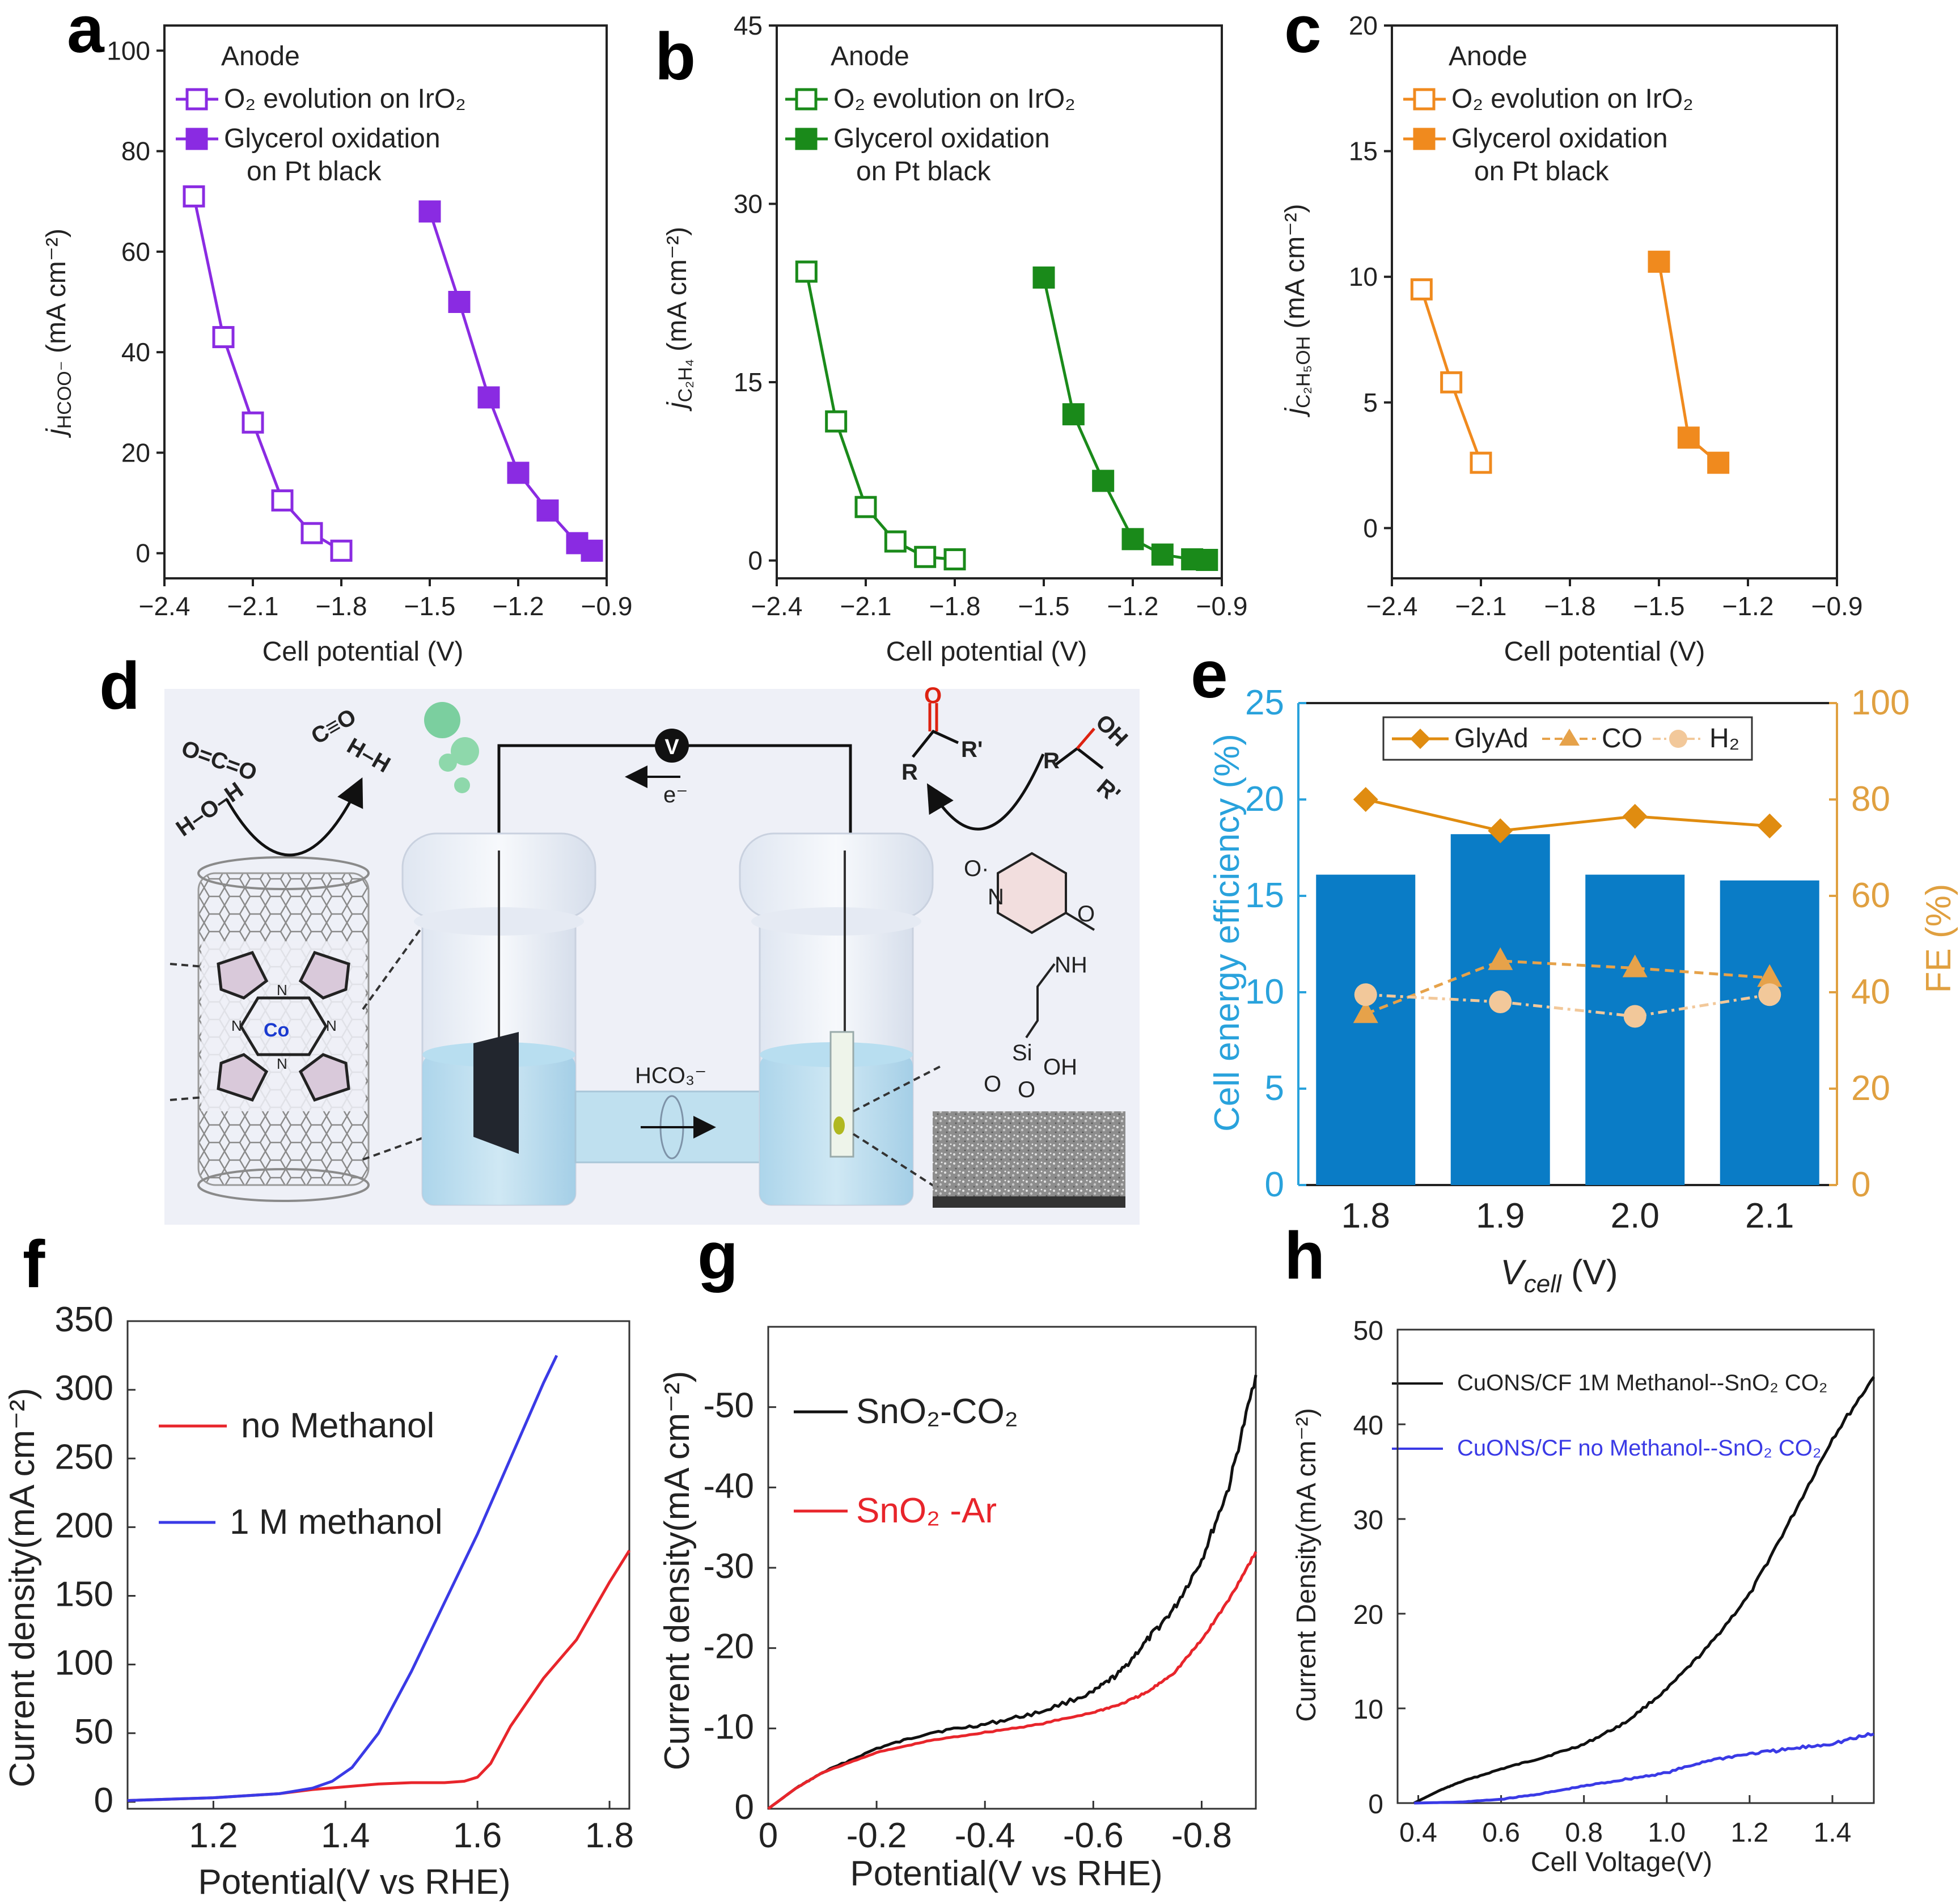 Image resolution: width=1960 pixels, height=1904 pixels. I want to click on electron-label: e⁻, so click(676, 794).